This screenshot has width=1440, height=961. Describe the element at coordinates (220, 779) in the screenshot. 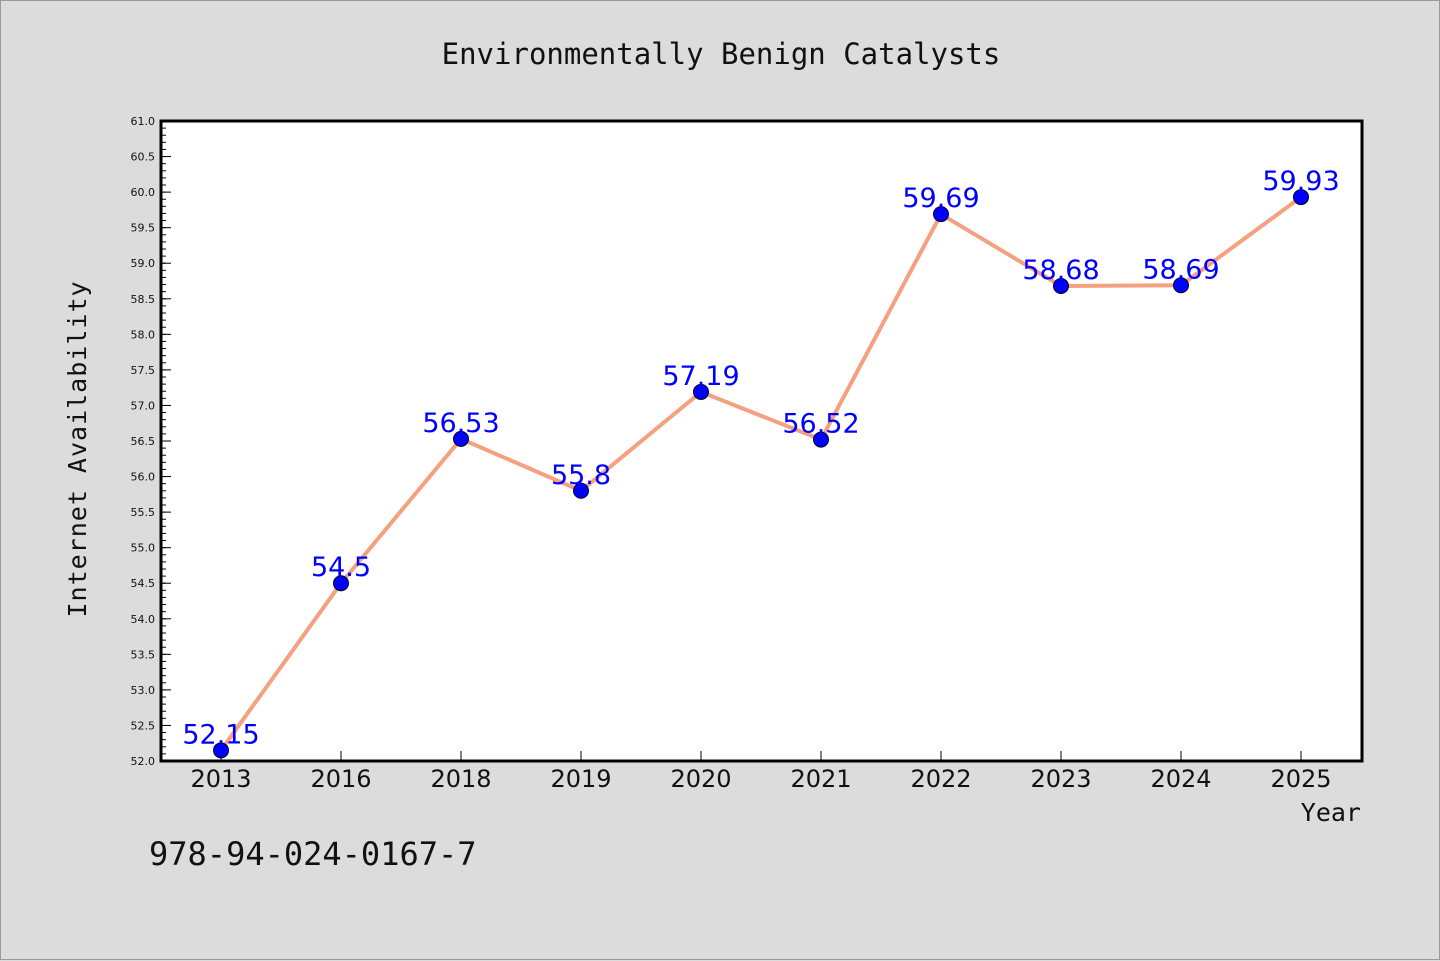

I see `x-tick-label: 2013` at that location.